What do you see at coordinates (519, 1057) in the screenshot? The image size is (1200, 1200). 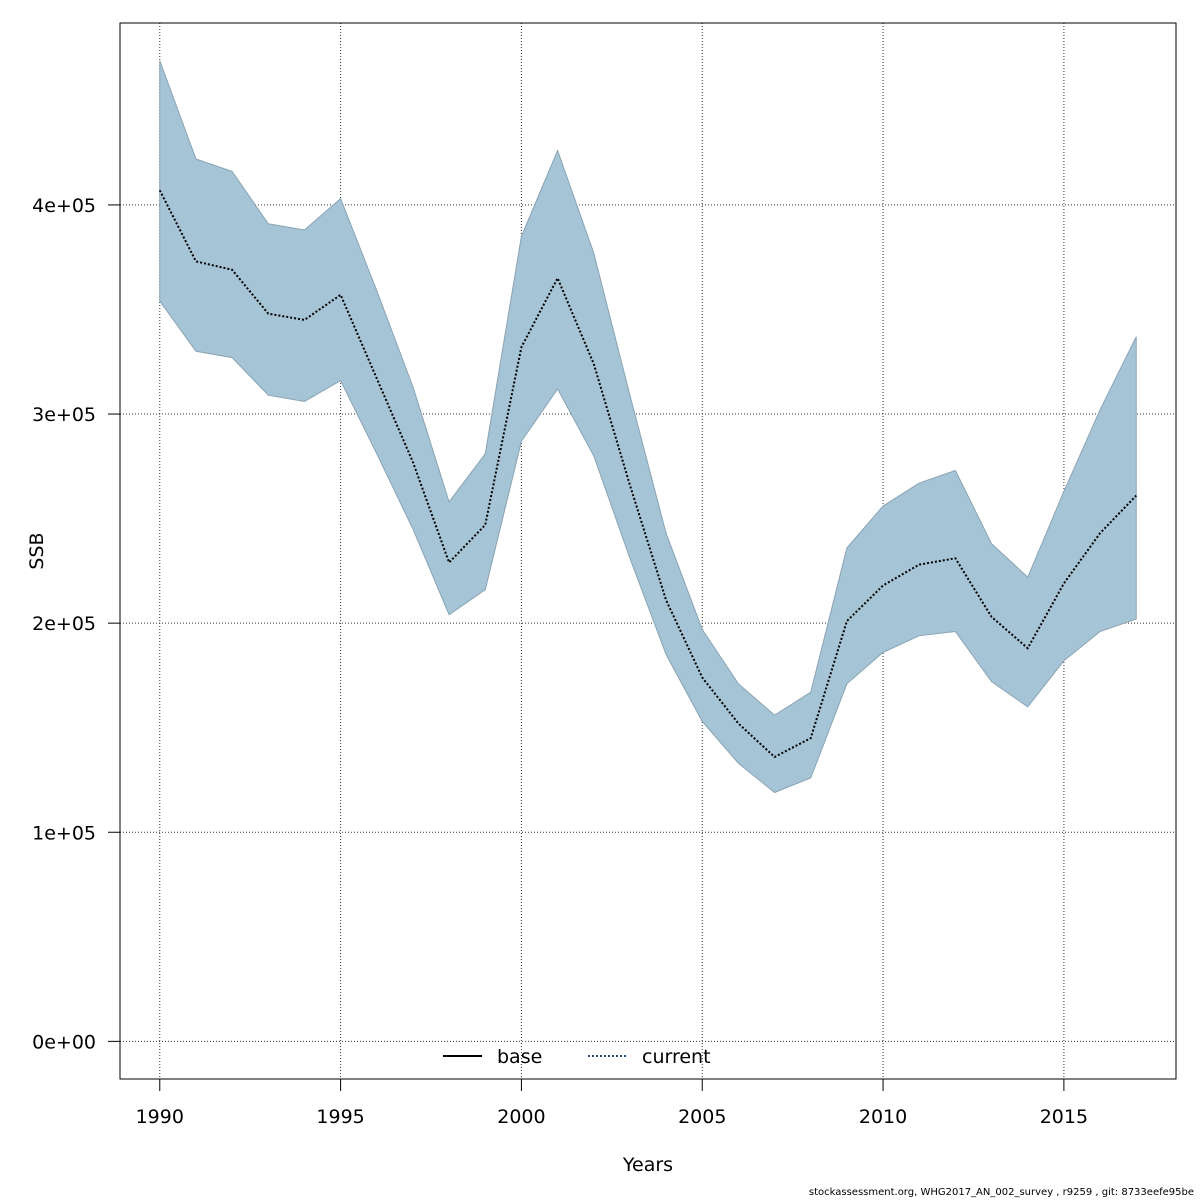 I see `legend-label-base: base` at bounding box center [519, 1057].